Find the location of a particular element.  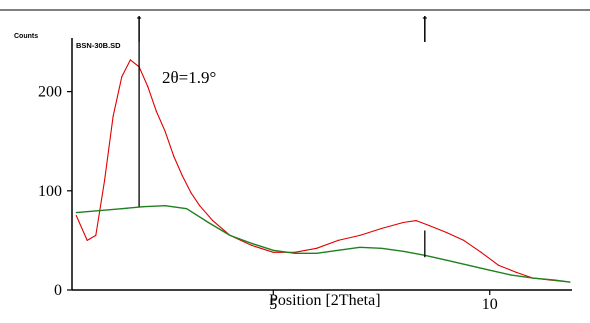

x-axis-ticks: 5 10 is located at coordinates (383, 301).